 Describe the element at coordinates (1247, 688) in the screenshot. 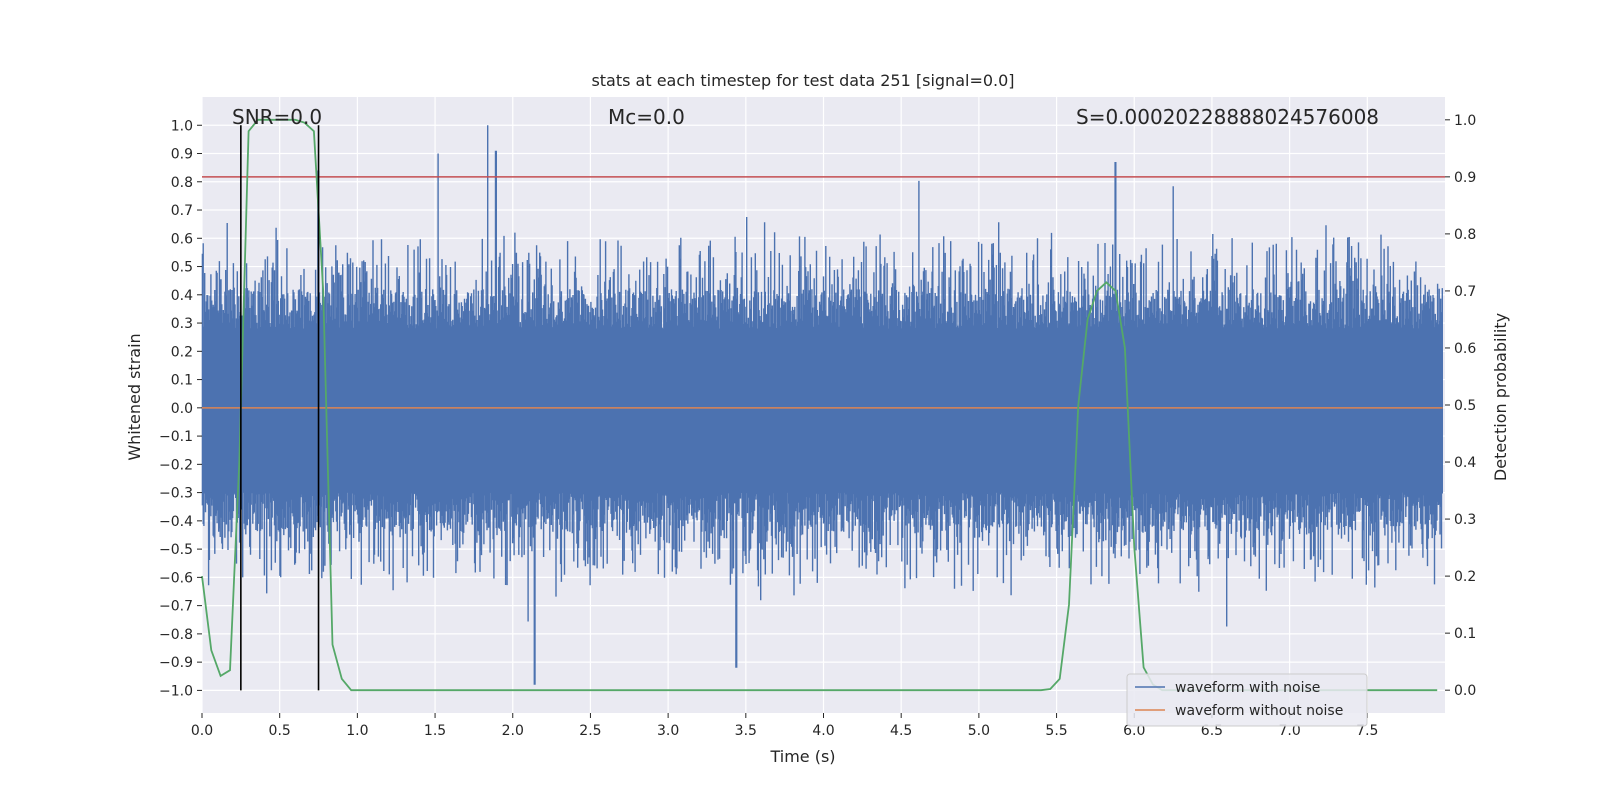

I see `legend-label-noise: waveform with noise` at that location.